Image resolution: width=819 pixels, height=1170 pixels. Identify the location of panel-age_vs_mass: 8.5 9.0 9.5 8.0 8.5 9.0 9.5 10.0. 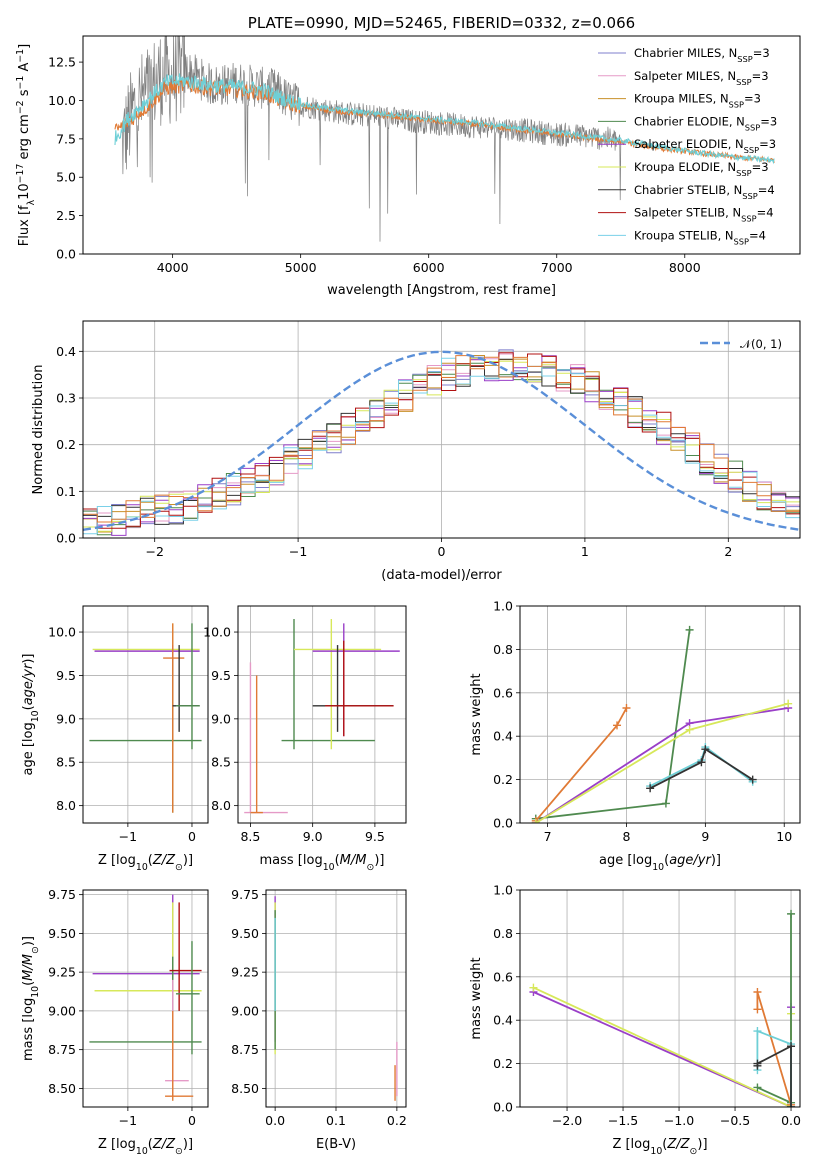
(305, 724).